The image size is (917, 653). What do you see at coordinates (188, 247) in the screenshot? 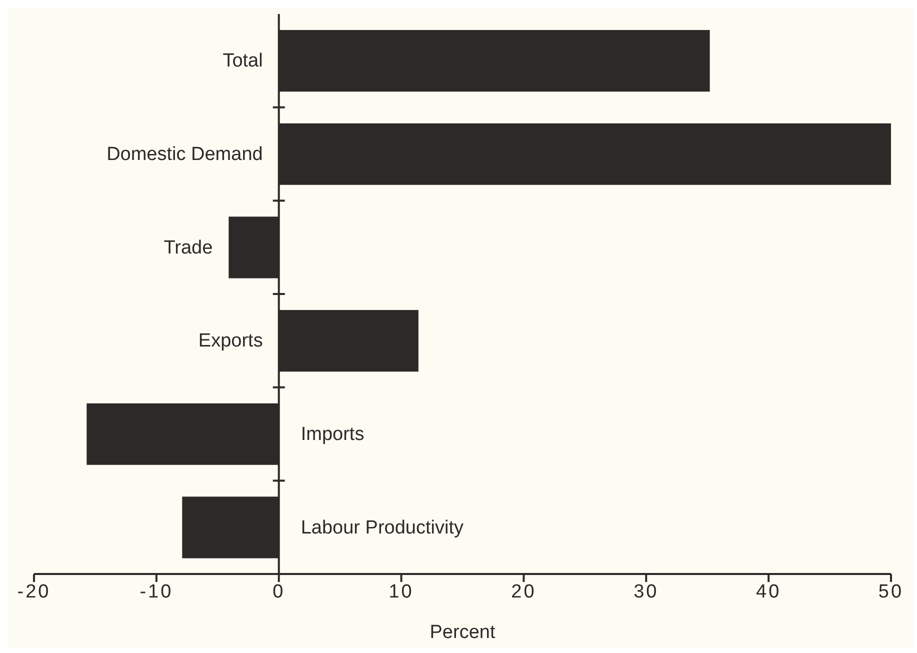
I see `y-tick-label: Trade` at bounding box center [188, 247].